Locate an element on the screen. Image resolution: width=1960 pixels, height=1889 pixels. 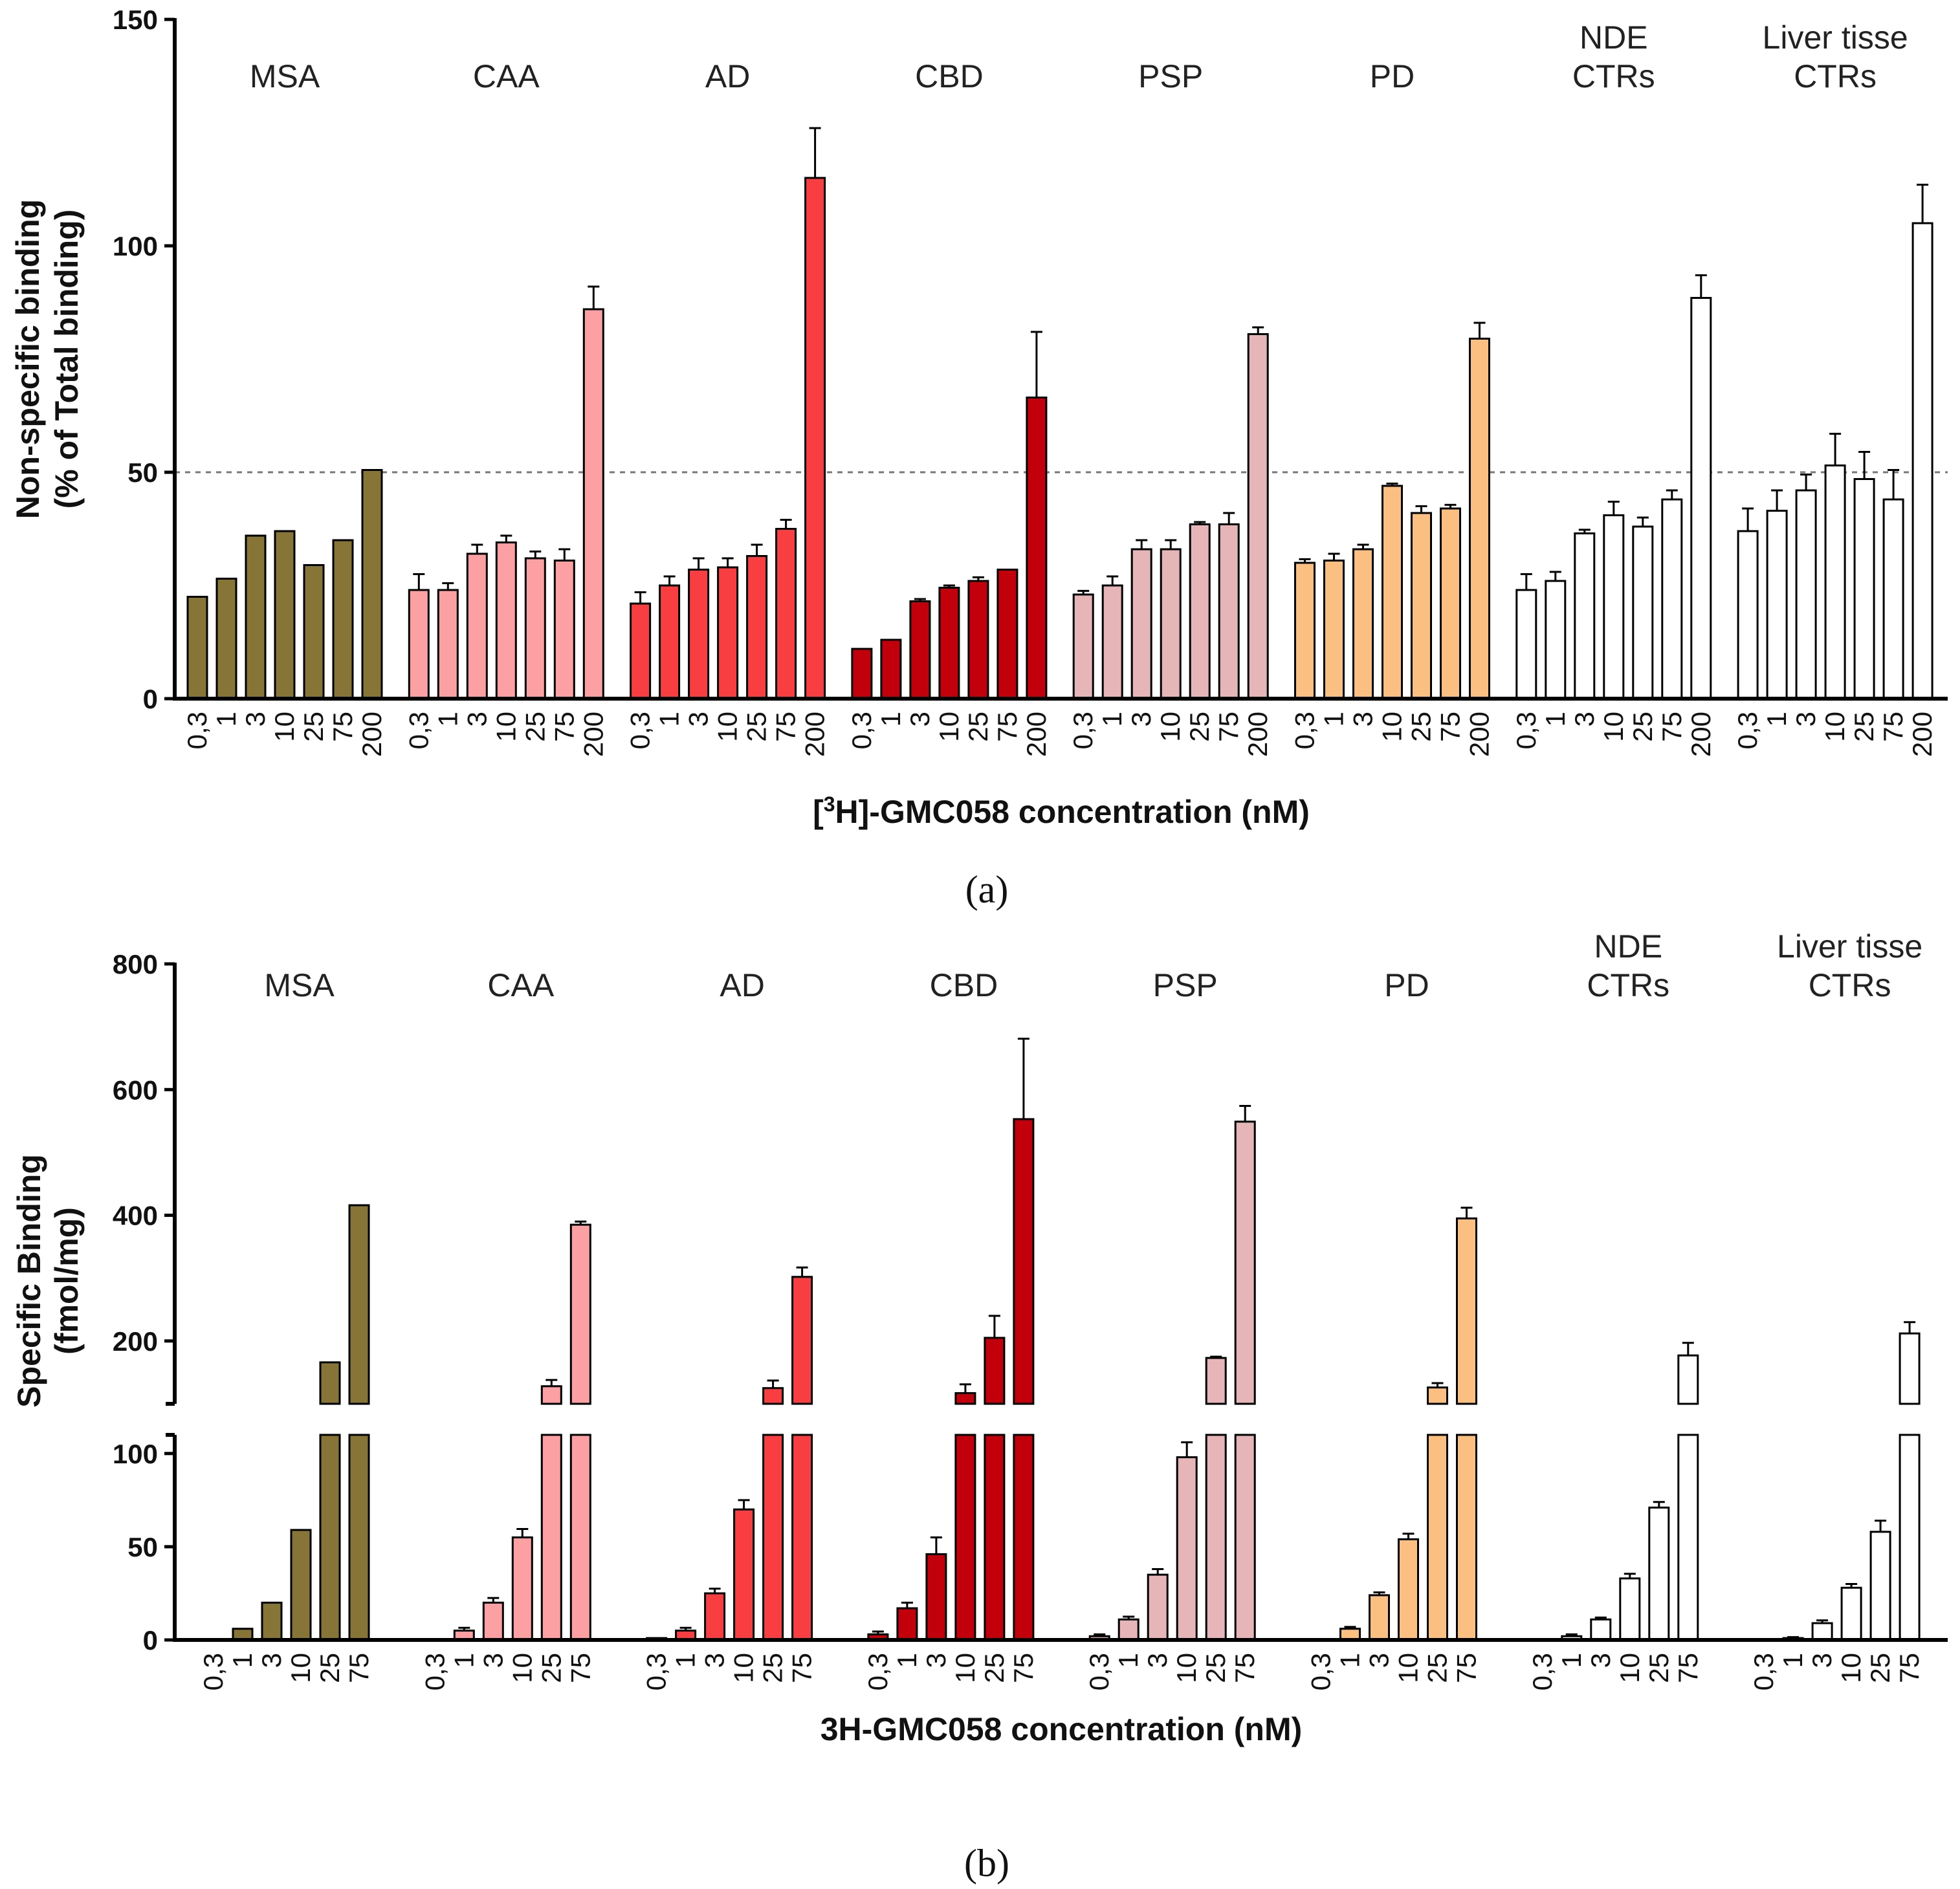
panel-b-group-label: AD is located at coordinates (742, 985).